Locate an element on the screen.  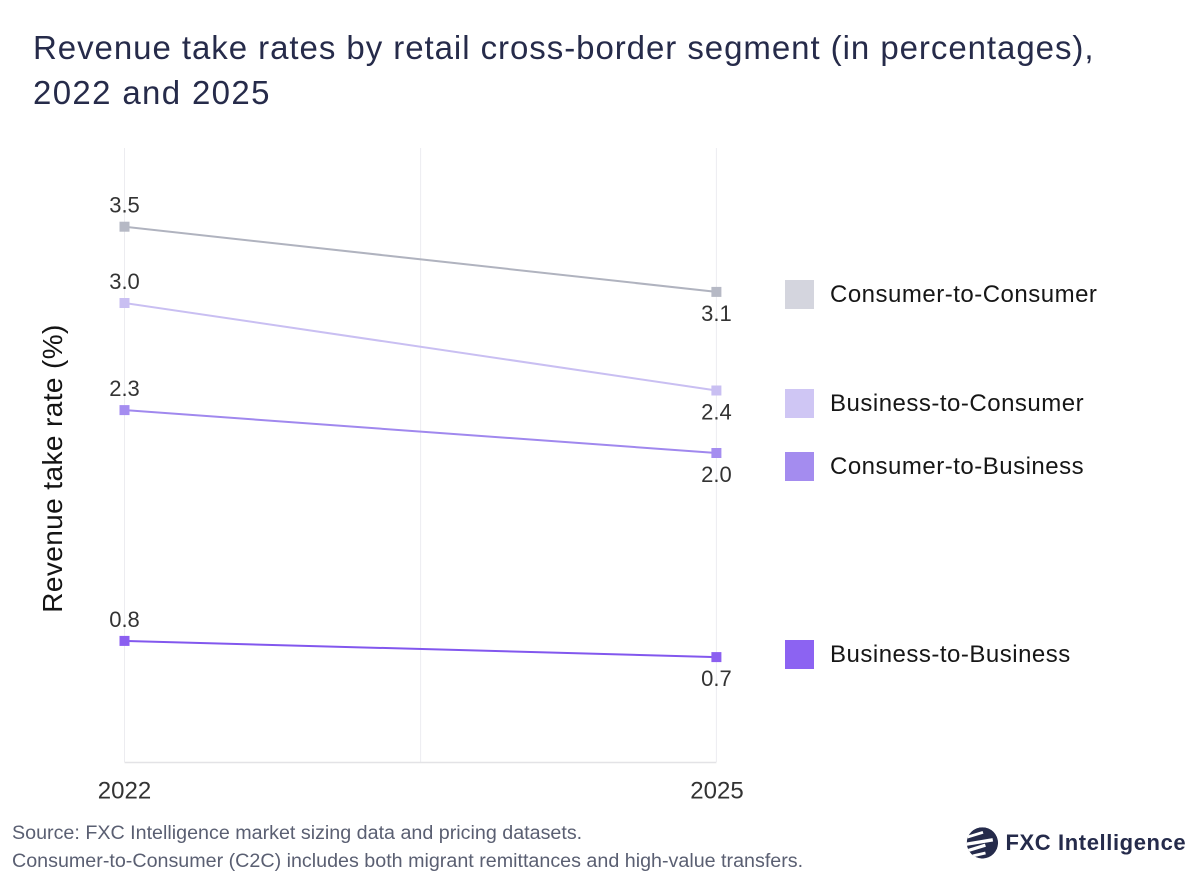
svg-text: 3.5 is located at coordinates (124, 205).